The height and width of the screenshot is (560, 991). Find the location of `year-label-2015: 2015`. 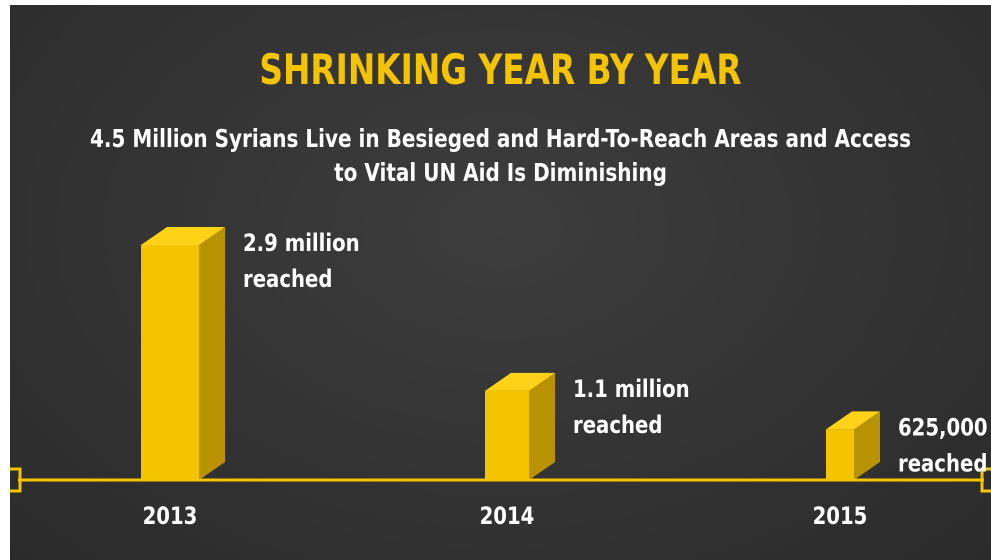

year-label-2015: 2015 is located at coordinates (840, 516).